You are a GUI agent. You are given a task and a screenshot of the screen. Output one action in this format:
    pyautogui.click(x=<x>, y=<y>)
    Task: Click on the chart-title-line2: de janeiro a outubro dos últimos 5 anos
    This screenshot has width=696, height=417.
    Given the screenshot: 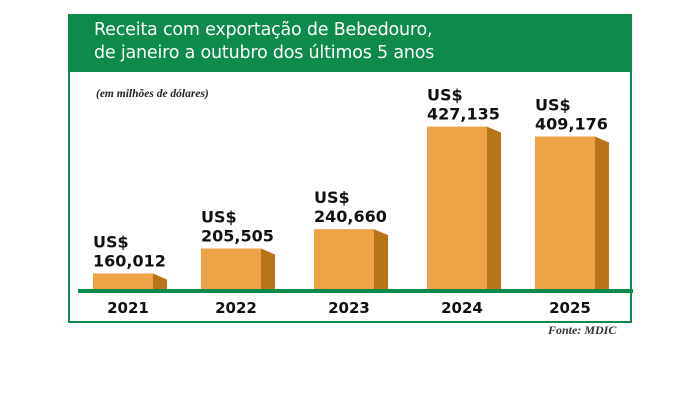 What is the action you would take?
    pyautogui.click(x=264, y=53)
    